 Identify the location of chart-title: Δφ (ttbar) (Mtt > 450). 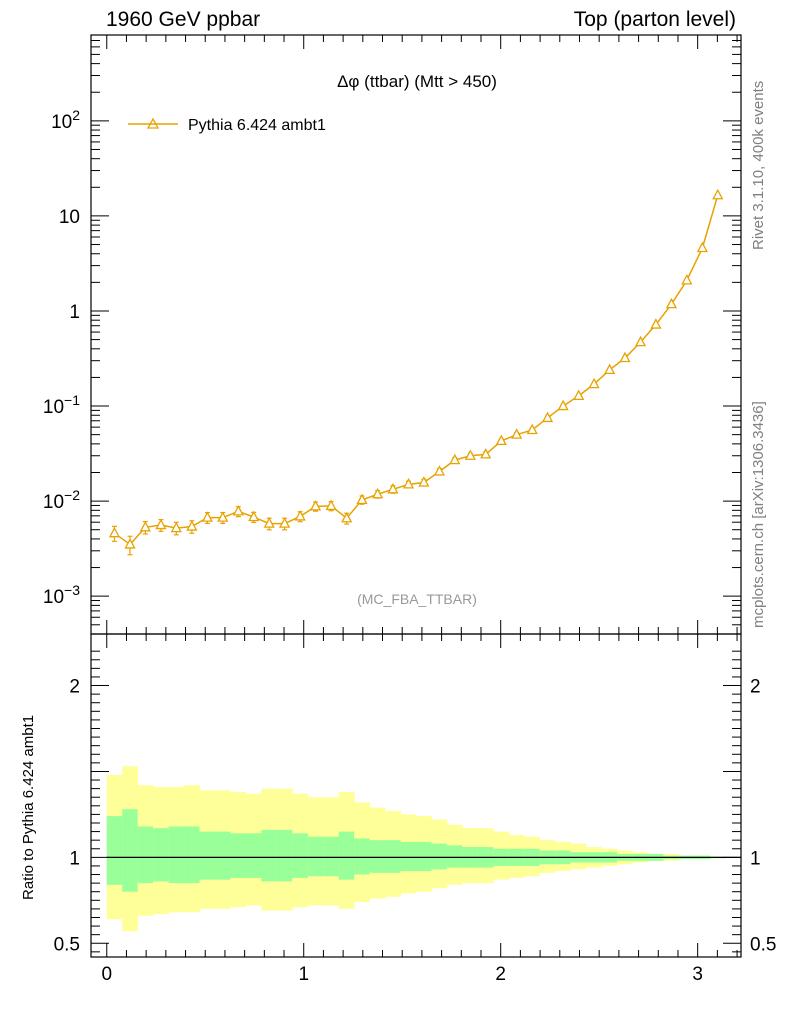
(417, 81).